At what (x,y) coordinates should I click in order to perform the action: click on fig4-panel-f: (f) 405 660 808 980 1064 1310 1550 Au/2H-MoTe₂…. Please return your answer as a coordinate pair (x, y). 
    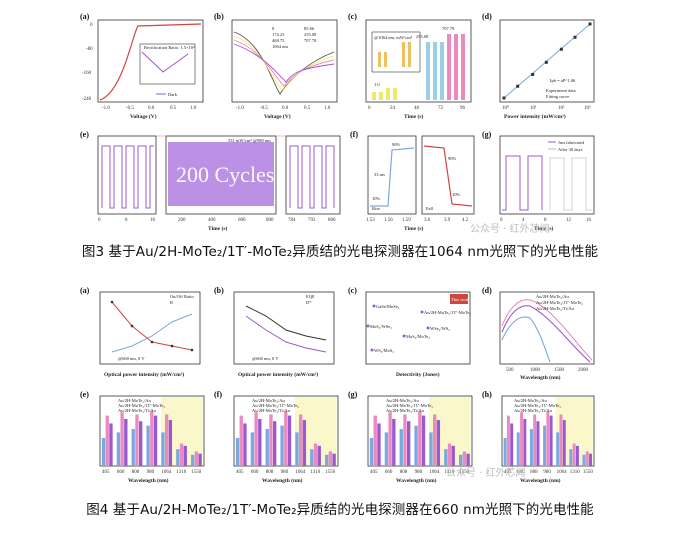
    Looking at the image, I should click on (277, 438).